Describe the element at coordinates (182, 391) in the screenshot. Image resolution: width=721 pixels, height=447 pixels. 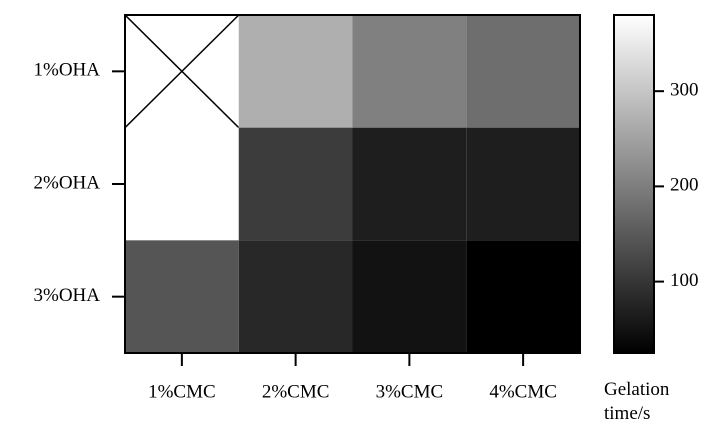
I see `x-tick-label: 1%CMC` at that location.